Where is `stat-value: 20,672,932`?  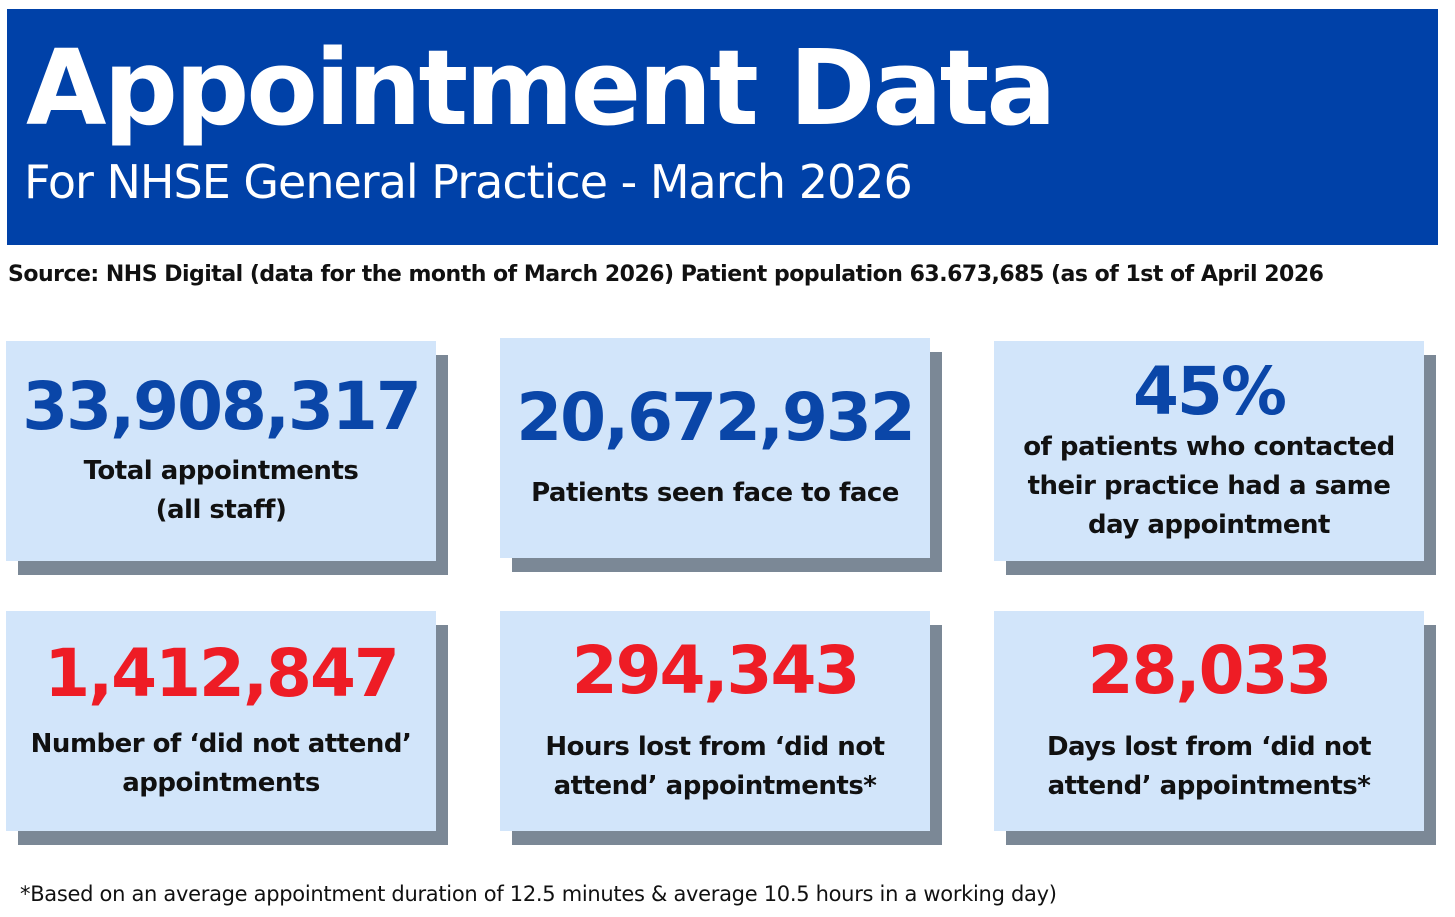 stat-value: 20,672,932 is located at coordinates (716, 417).